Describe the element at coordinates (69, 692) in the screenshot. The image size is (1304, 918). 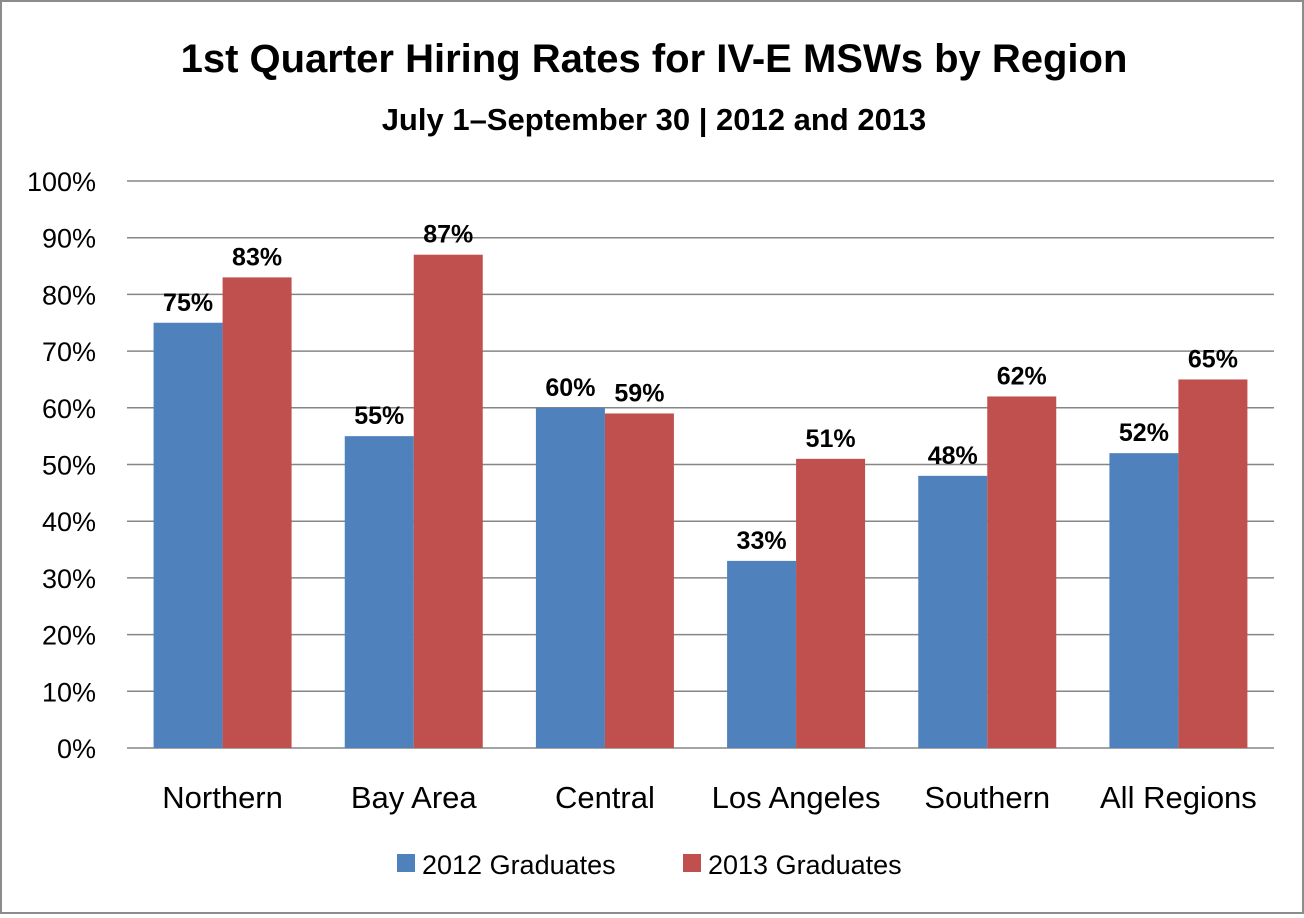
I see `y-tick-label: 10%` at that location.